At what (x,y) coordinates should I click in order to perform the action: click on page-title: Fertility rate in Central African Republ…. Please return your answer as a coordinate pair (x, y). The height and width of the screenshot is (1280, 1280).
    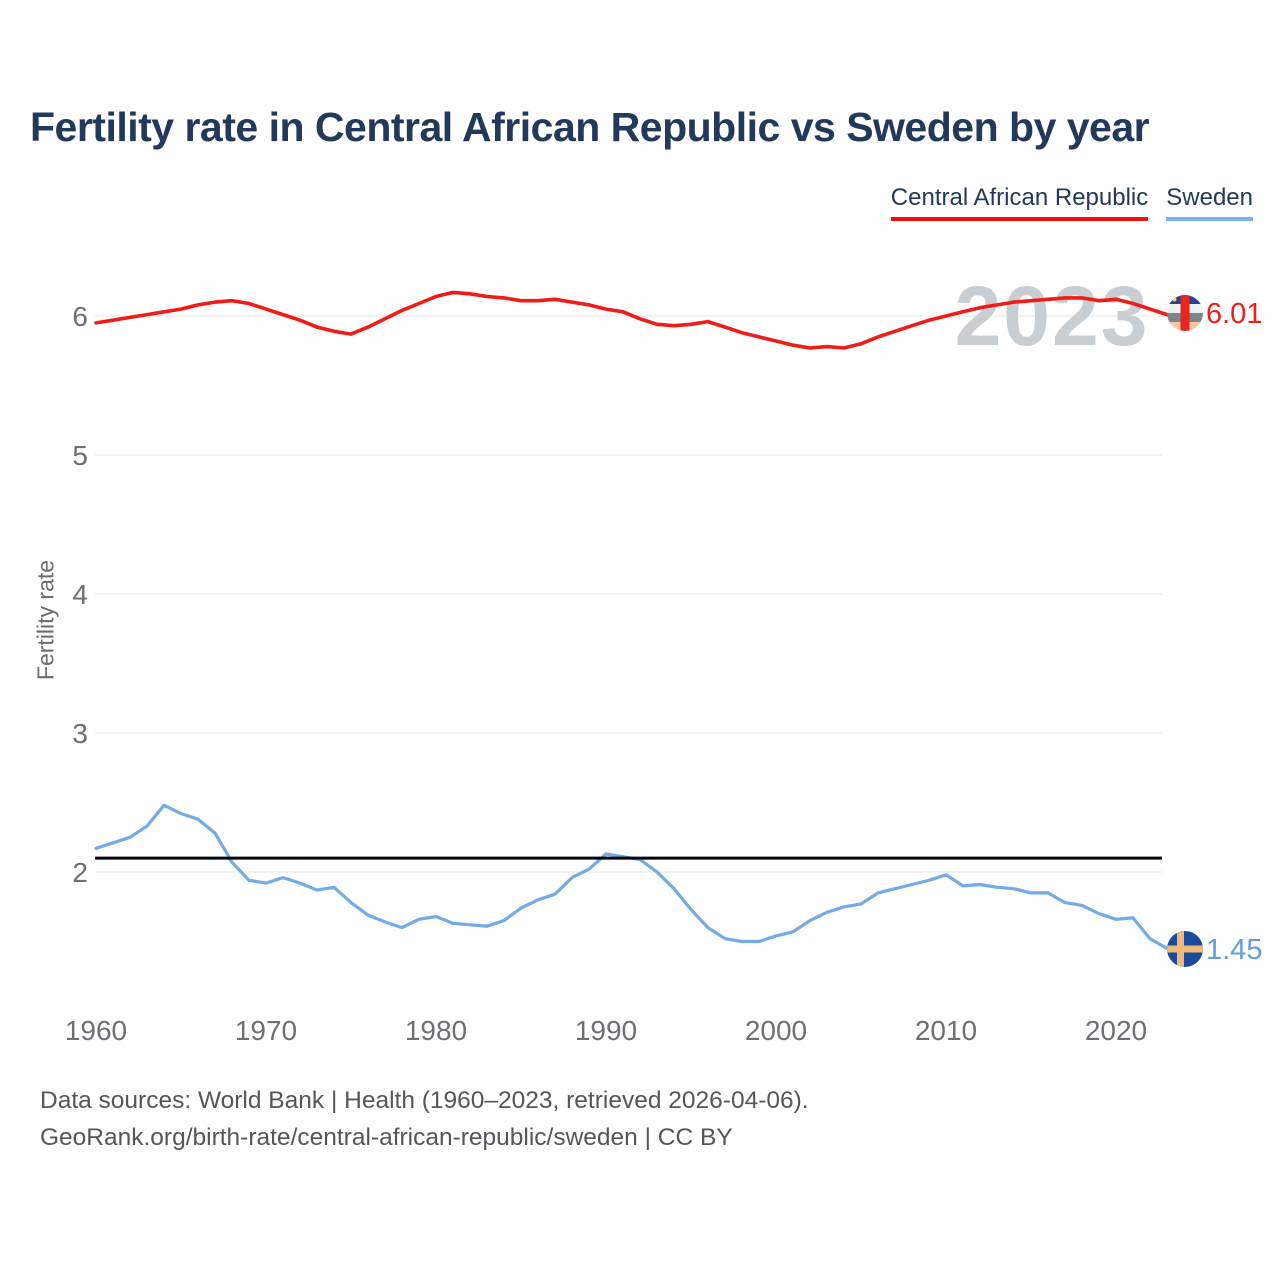
    Looking at the image, I should click on (590, 127).